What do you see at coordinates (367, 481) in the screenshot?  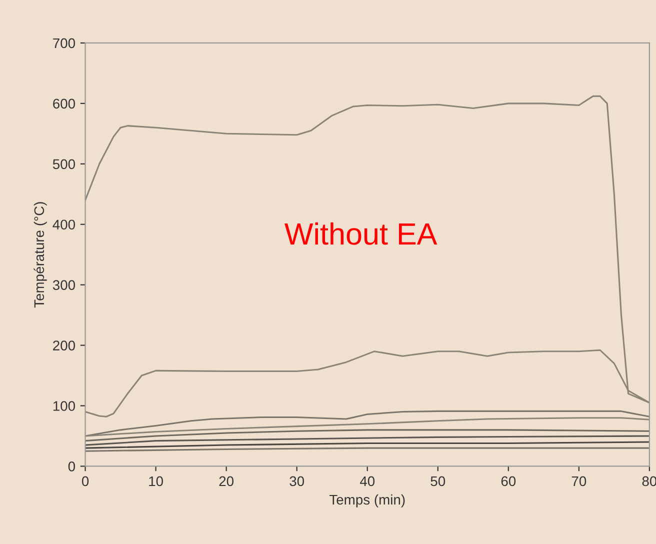 I see `x-tick-label: 40` at bounding box center [367, 481].